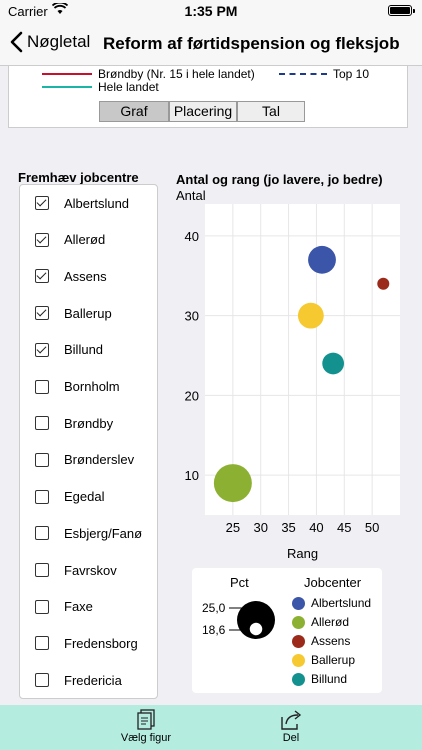  Describe the element at coordinates (84, 350) in the screenshot. I see `filter-item-label: Billund` at that location.